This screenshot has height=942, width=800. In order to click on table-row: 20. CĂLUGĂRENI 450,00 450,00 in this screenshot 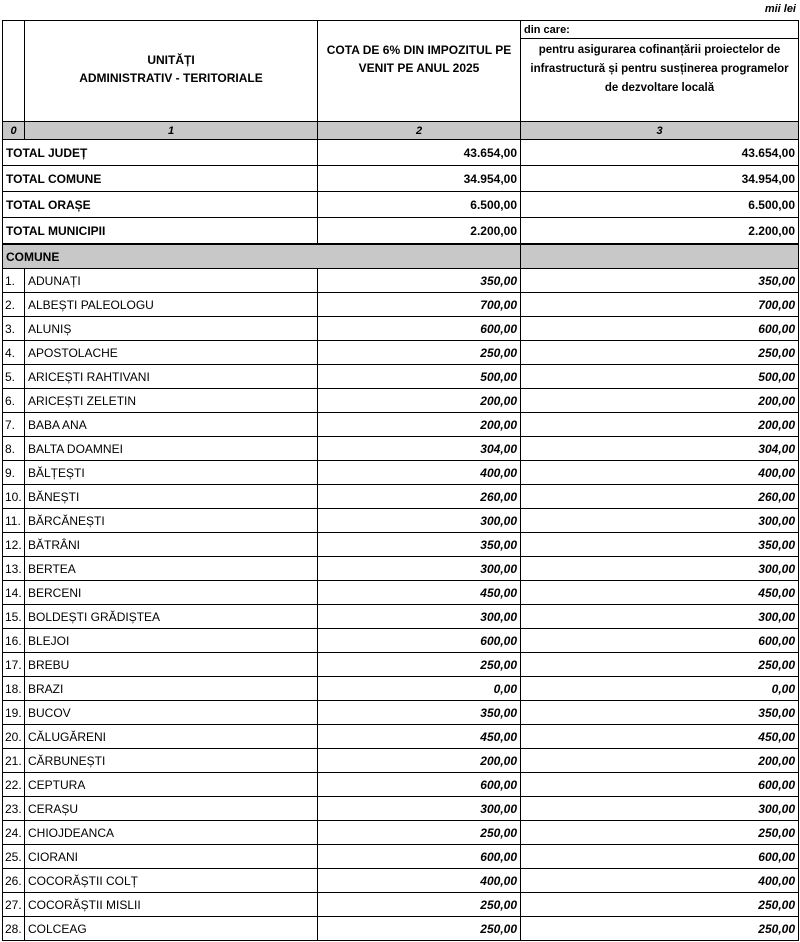, I will do `click(400, 736)`.